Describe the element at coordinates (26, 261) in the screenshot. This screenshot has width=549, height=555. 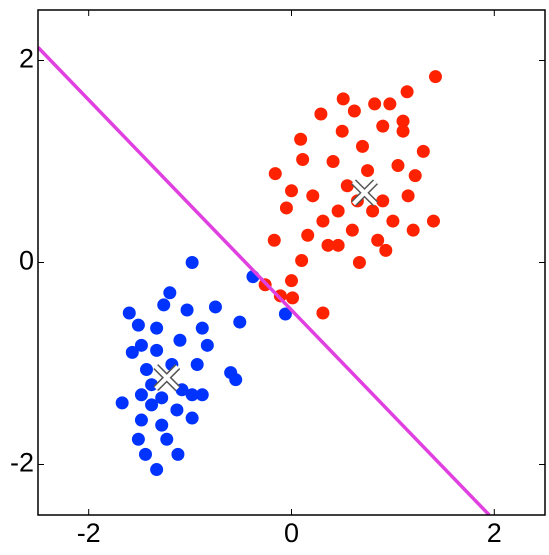
I see `y-tick-label: 0` at that location.